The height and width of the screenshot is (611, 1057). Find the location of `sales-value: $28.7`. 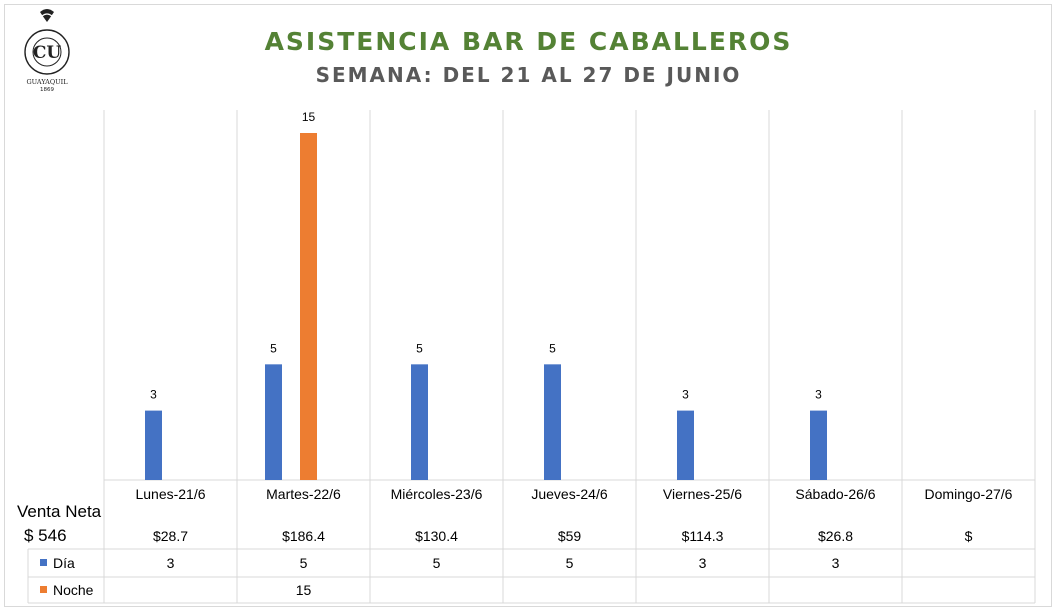

sales-value: $28.7 is located at coordinates (170, 536).